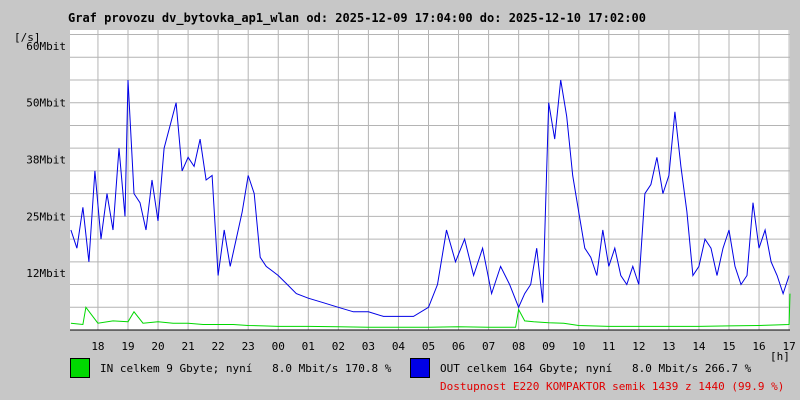 The image size is (800, 400). I want to click on x-tick-label: 13, so click(668, 346).